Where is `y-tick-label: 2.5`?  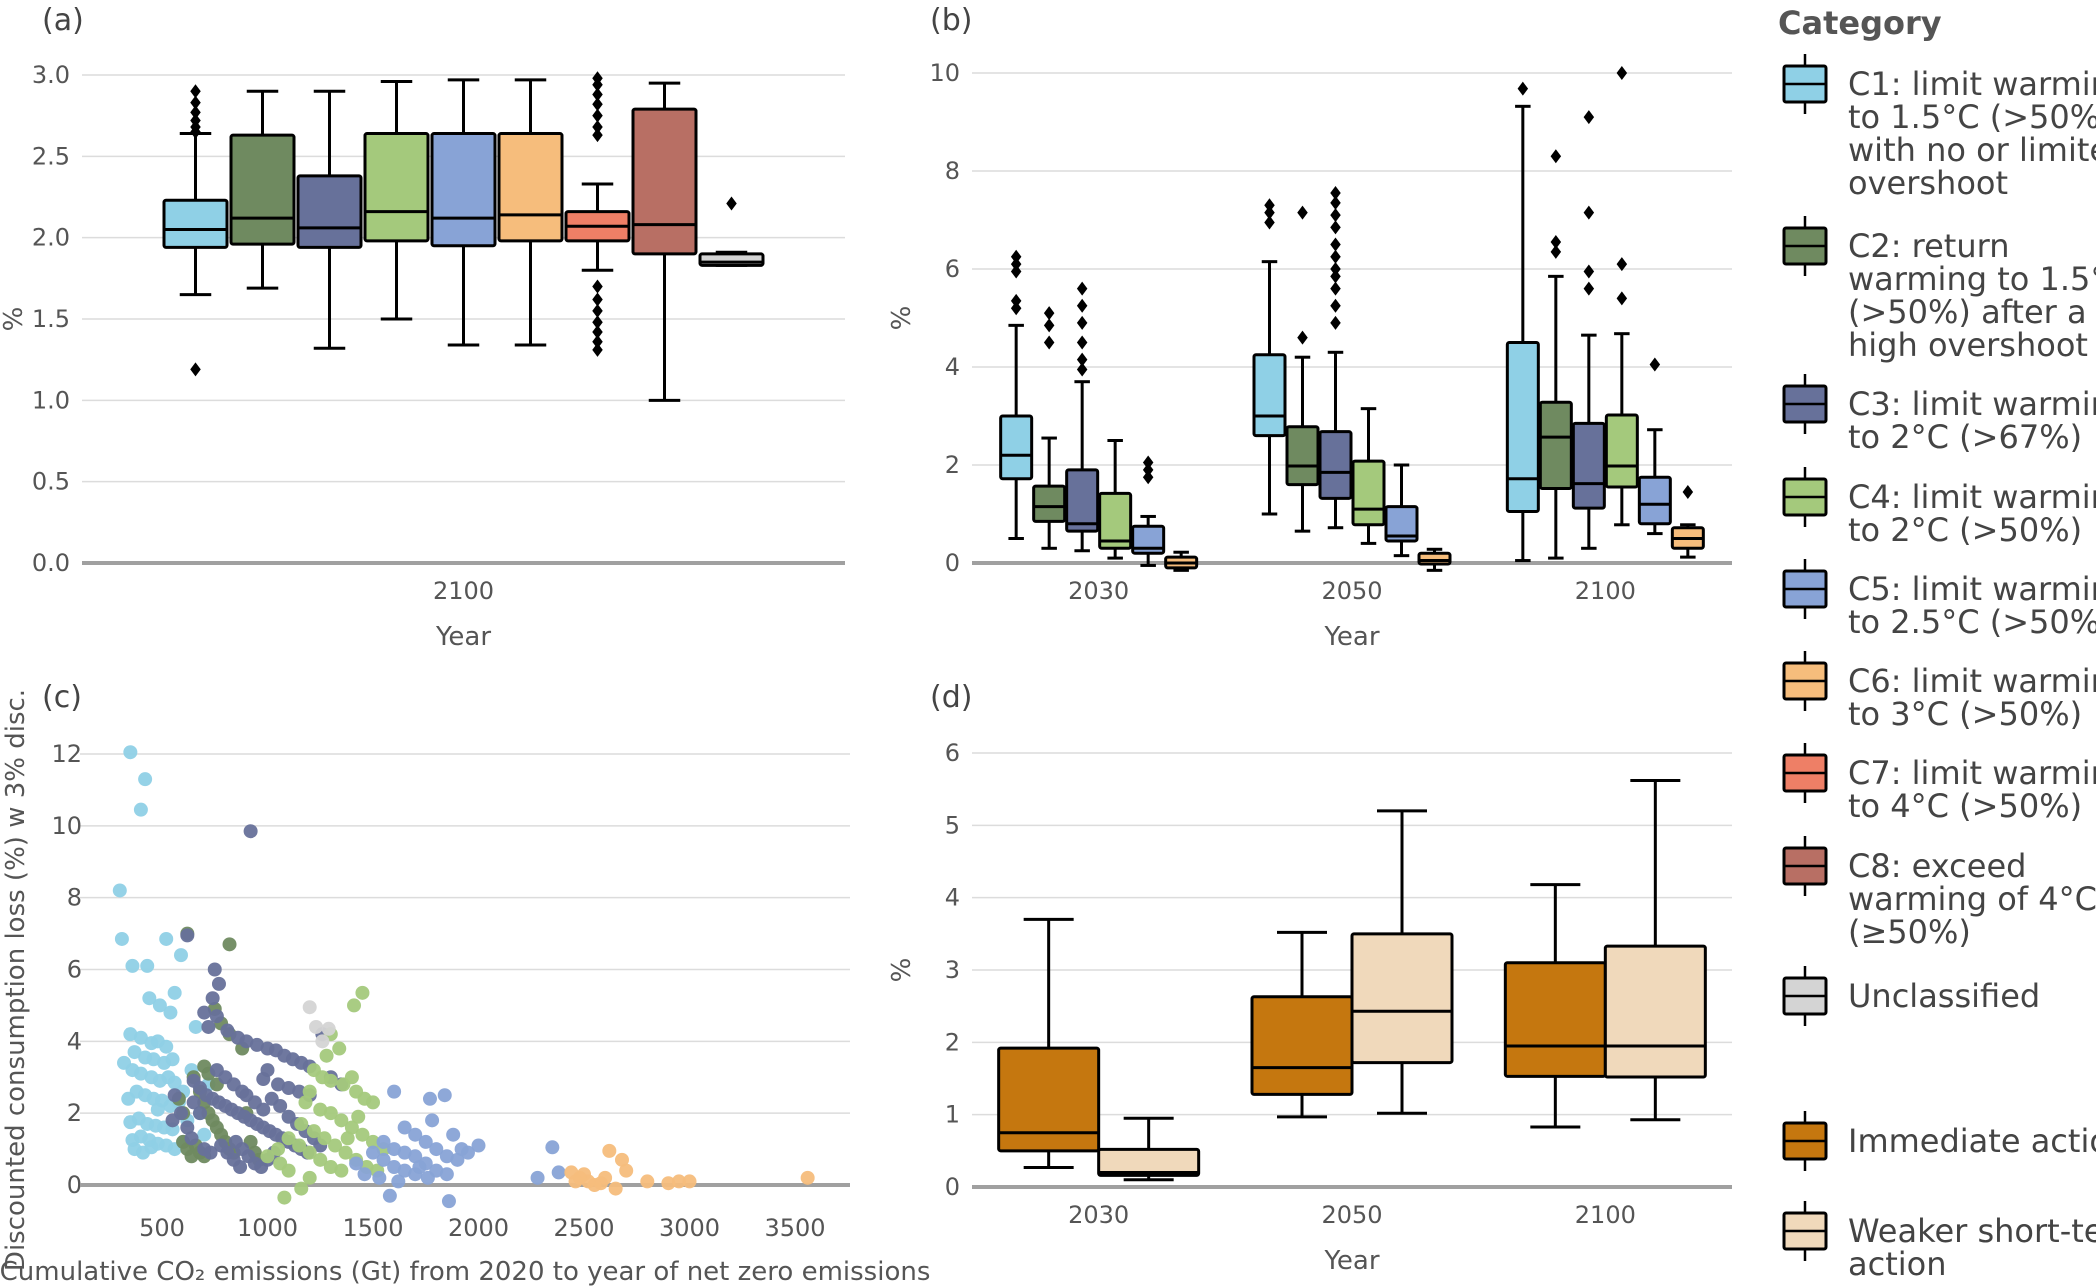 y-tick-label: 2.5 is located at coordinates (51, 156).